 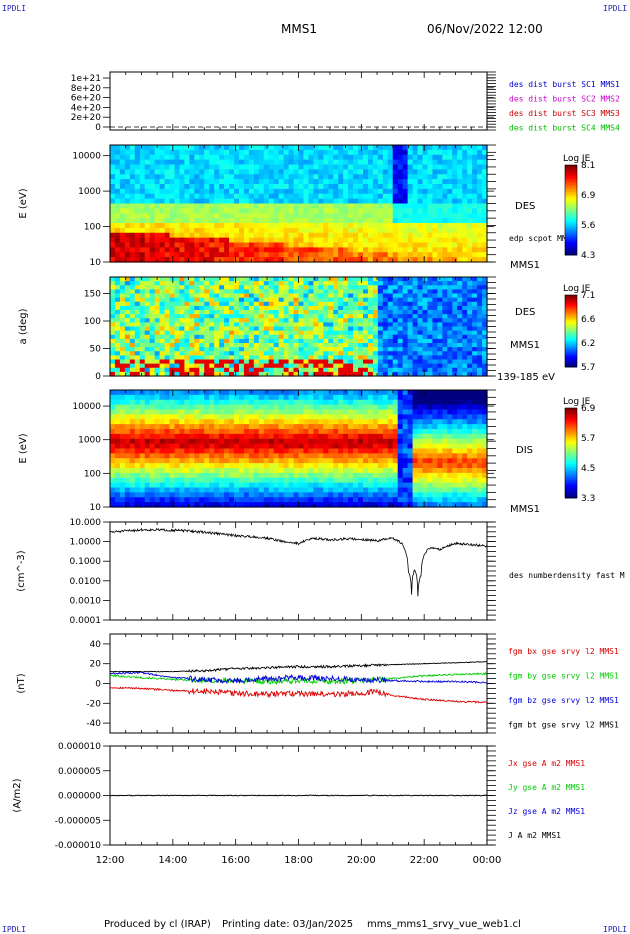 What do you see at coordinates (571, 236) in the screenshot?
I see `des-energy-colorbar-cell` at bounding box center [571, 236].